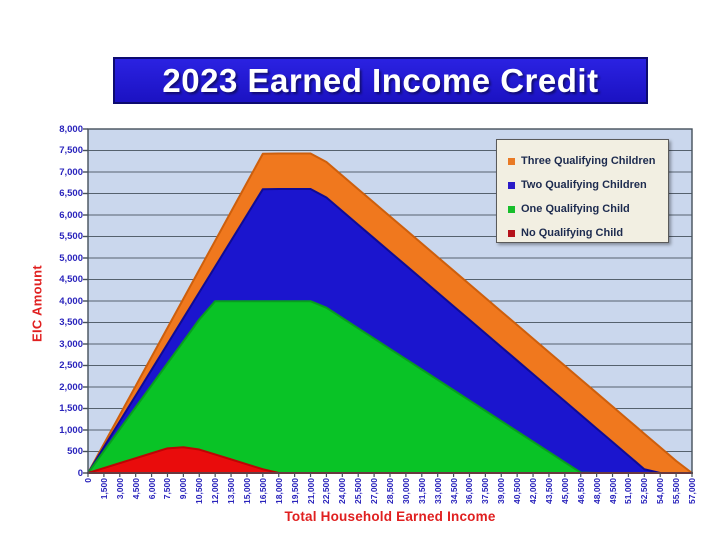 This screenshot has height=554, width=720. What do you see at coordinates (71, 258) in the screenshot?
I see `y-tick-label: 5,000` at bounding box center [71, 258].